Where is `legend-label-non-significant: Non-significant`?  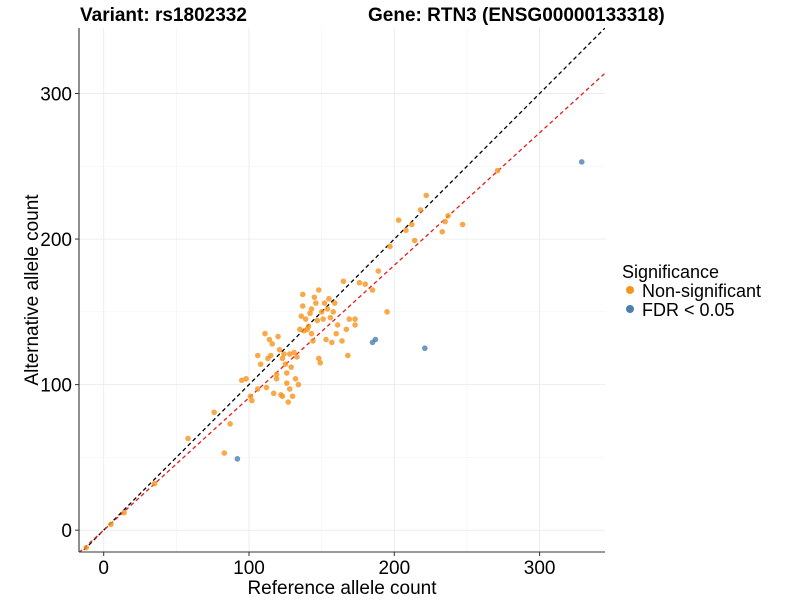
legend-label-non-significant: Non-significant is located at coordinates (701, 291).